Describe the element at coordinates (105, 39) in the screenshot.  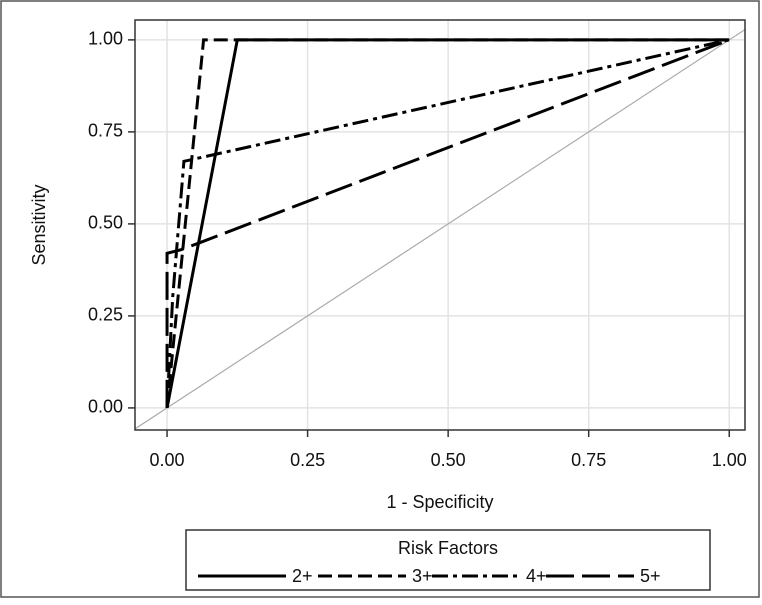
I see `y-tick-label: 1.00` at that location.